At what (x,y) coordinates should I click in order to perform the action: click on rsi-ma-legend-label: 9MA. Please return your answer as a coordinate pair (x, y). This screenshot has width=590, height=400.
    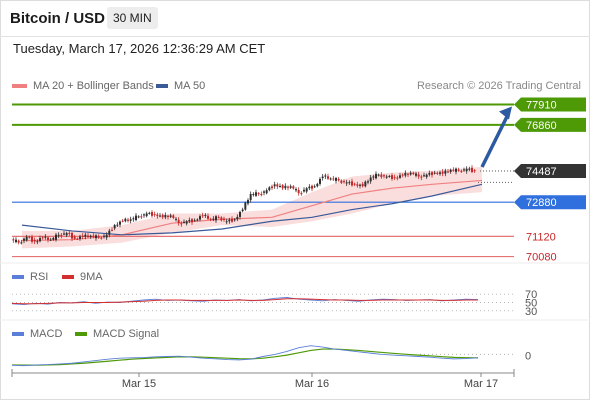
    Looking at the image, I should click on (91, 277).